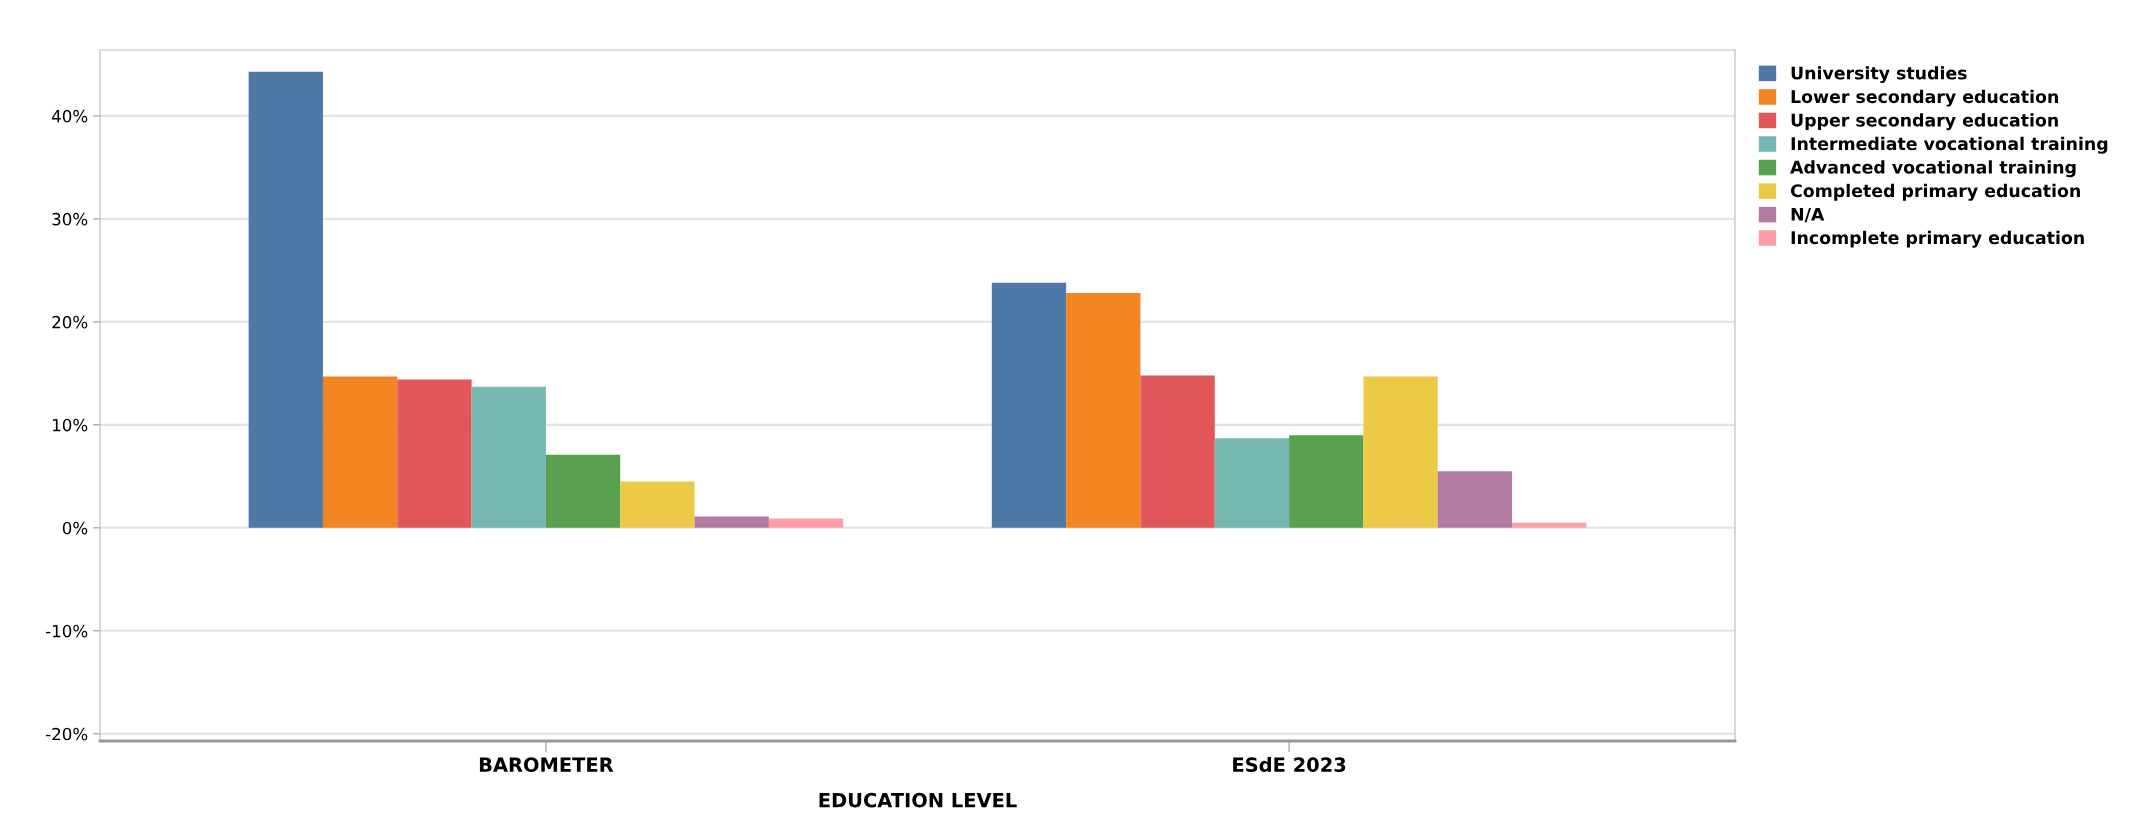  Describe the element at coordinates (66, 631) in the screenshot. I see `y-tick-label: -10%` at that location.